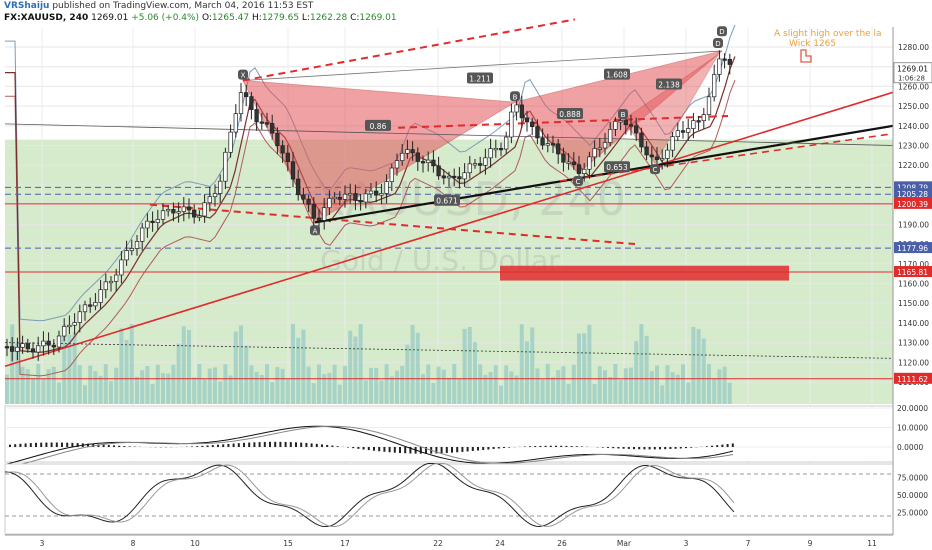 The height and width of the screenshot is (550, 932). I want to click on pattern-ratio-box, so click(617, 74).